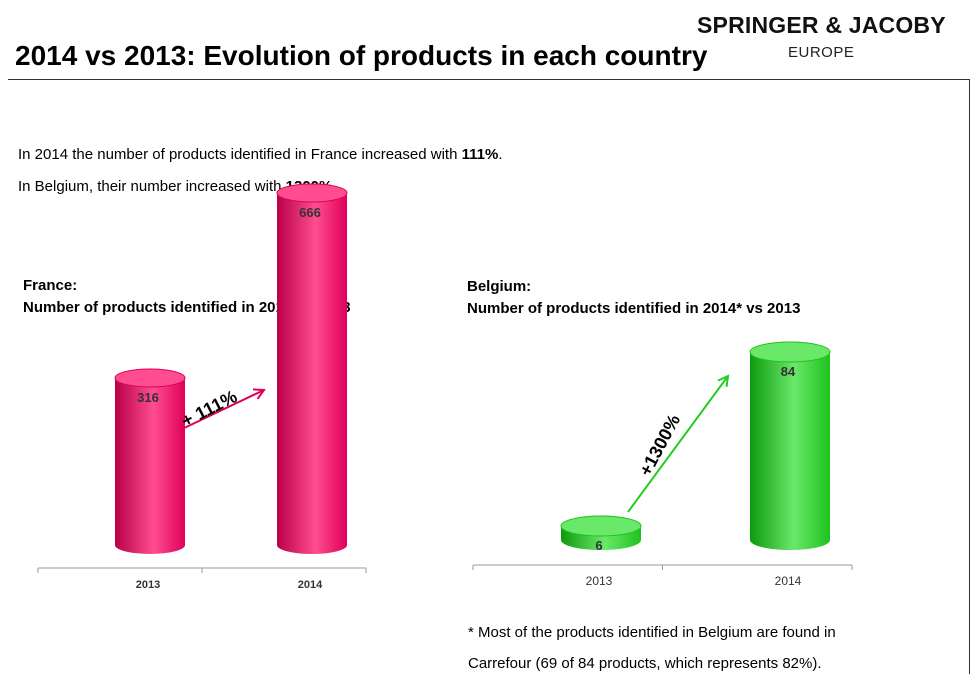 Image resolution: width=970 pixels, height=674 pixels. Describe the element at coordinates (601, 526) in the screenshot. I see `belgium-bar-top-2013` at that location.